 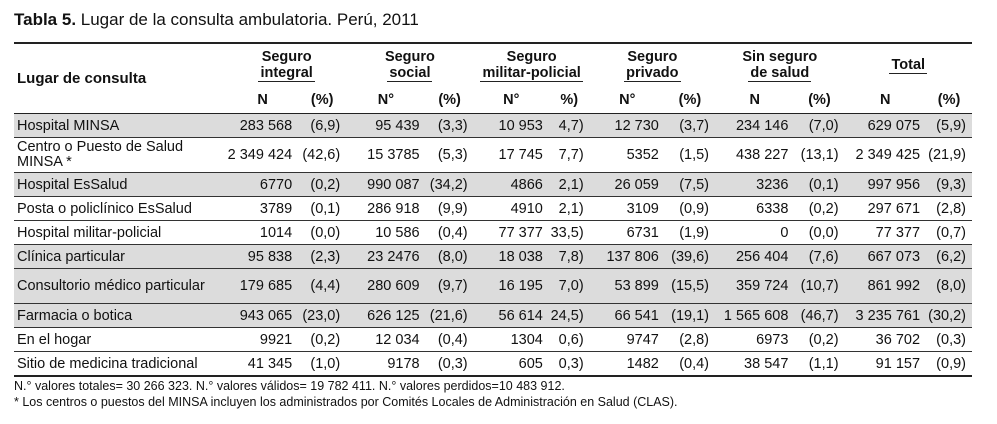 What do you see at coordinates (569, 184) in the screenshot?
I see `cell-percent: 2,1)` at bounding box center [569, 184].